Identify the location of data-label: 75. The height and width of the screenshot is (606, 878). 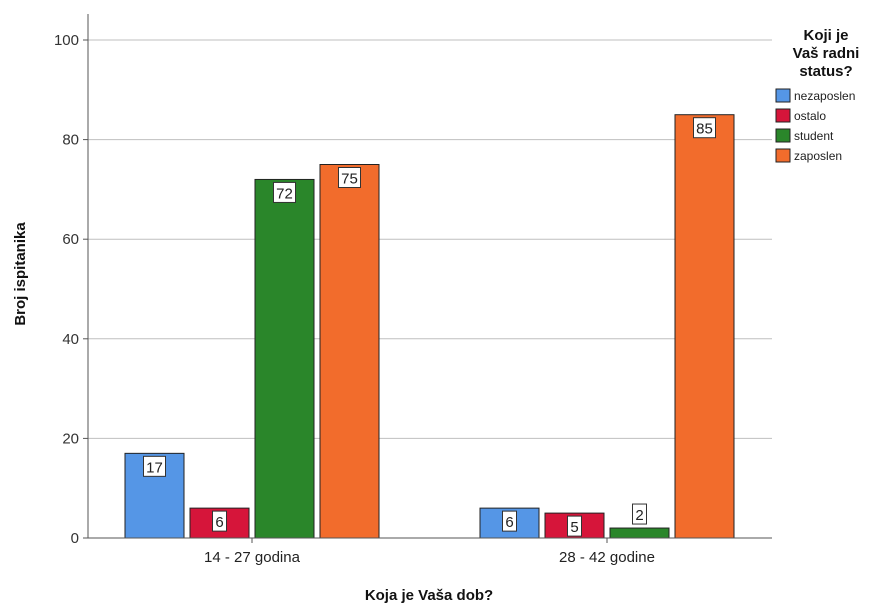
(349, 179).